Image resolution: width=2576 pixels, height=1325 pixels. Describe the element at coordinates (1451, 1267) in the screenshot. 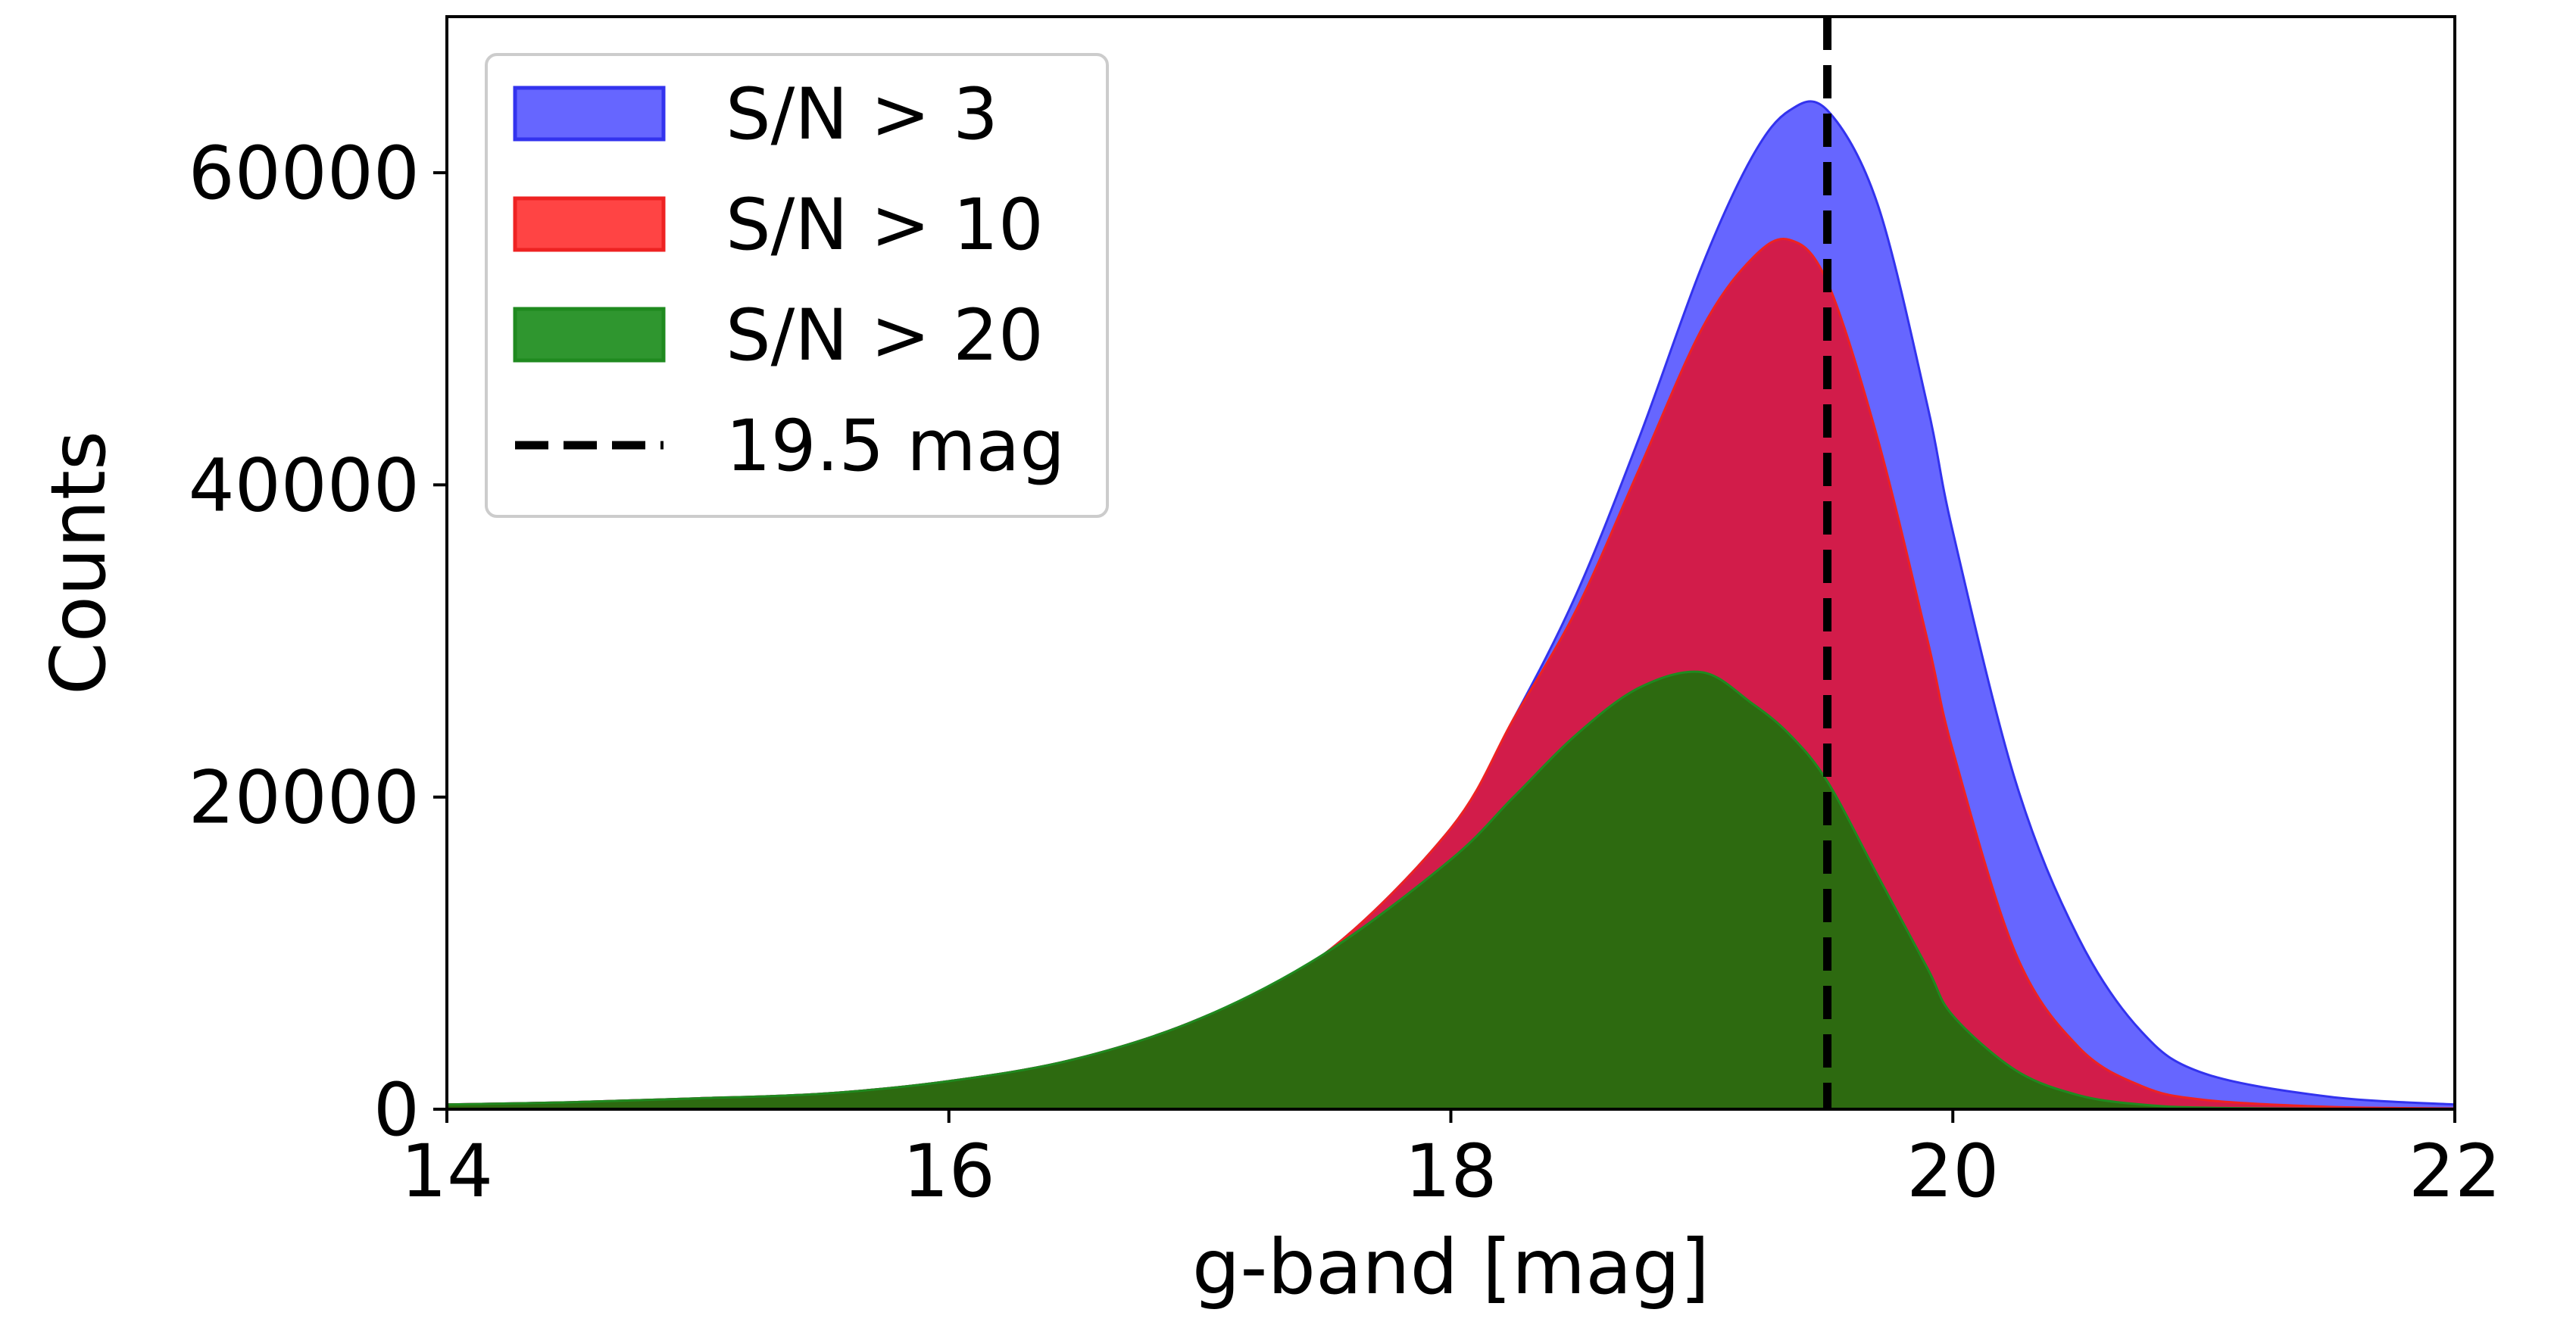

I see `x-axis-label: g-band [mag]` at that location.